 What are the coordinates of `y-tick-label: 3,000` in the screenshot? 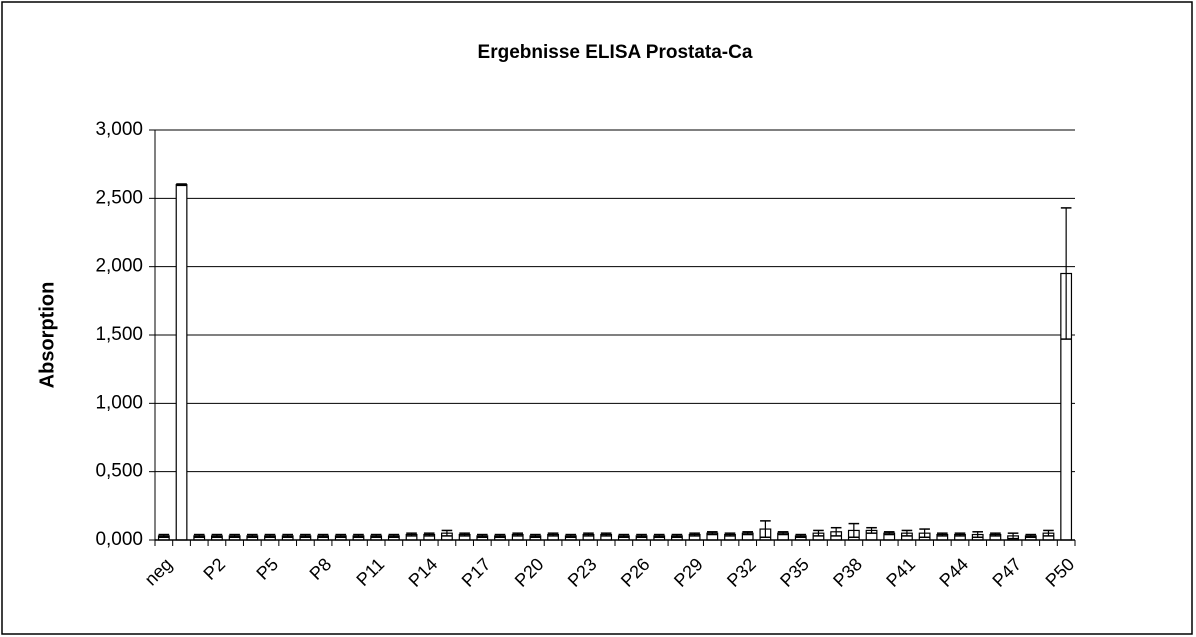 It's located at (119, 129).